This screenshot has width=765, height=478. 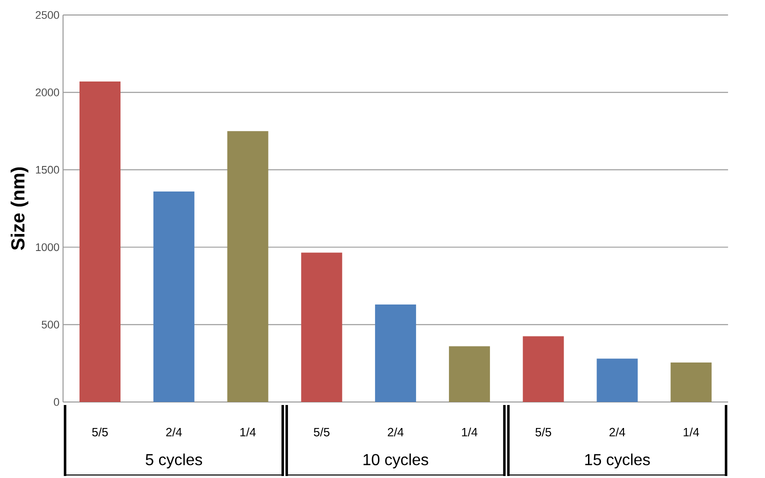 What do you see at coordinates (51, 324) in the screenshot?
I see `y-tick-label: 500` at bounding box center [51, 324].